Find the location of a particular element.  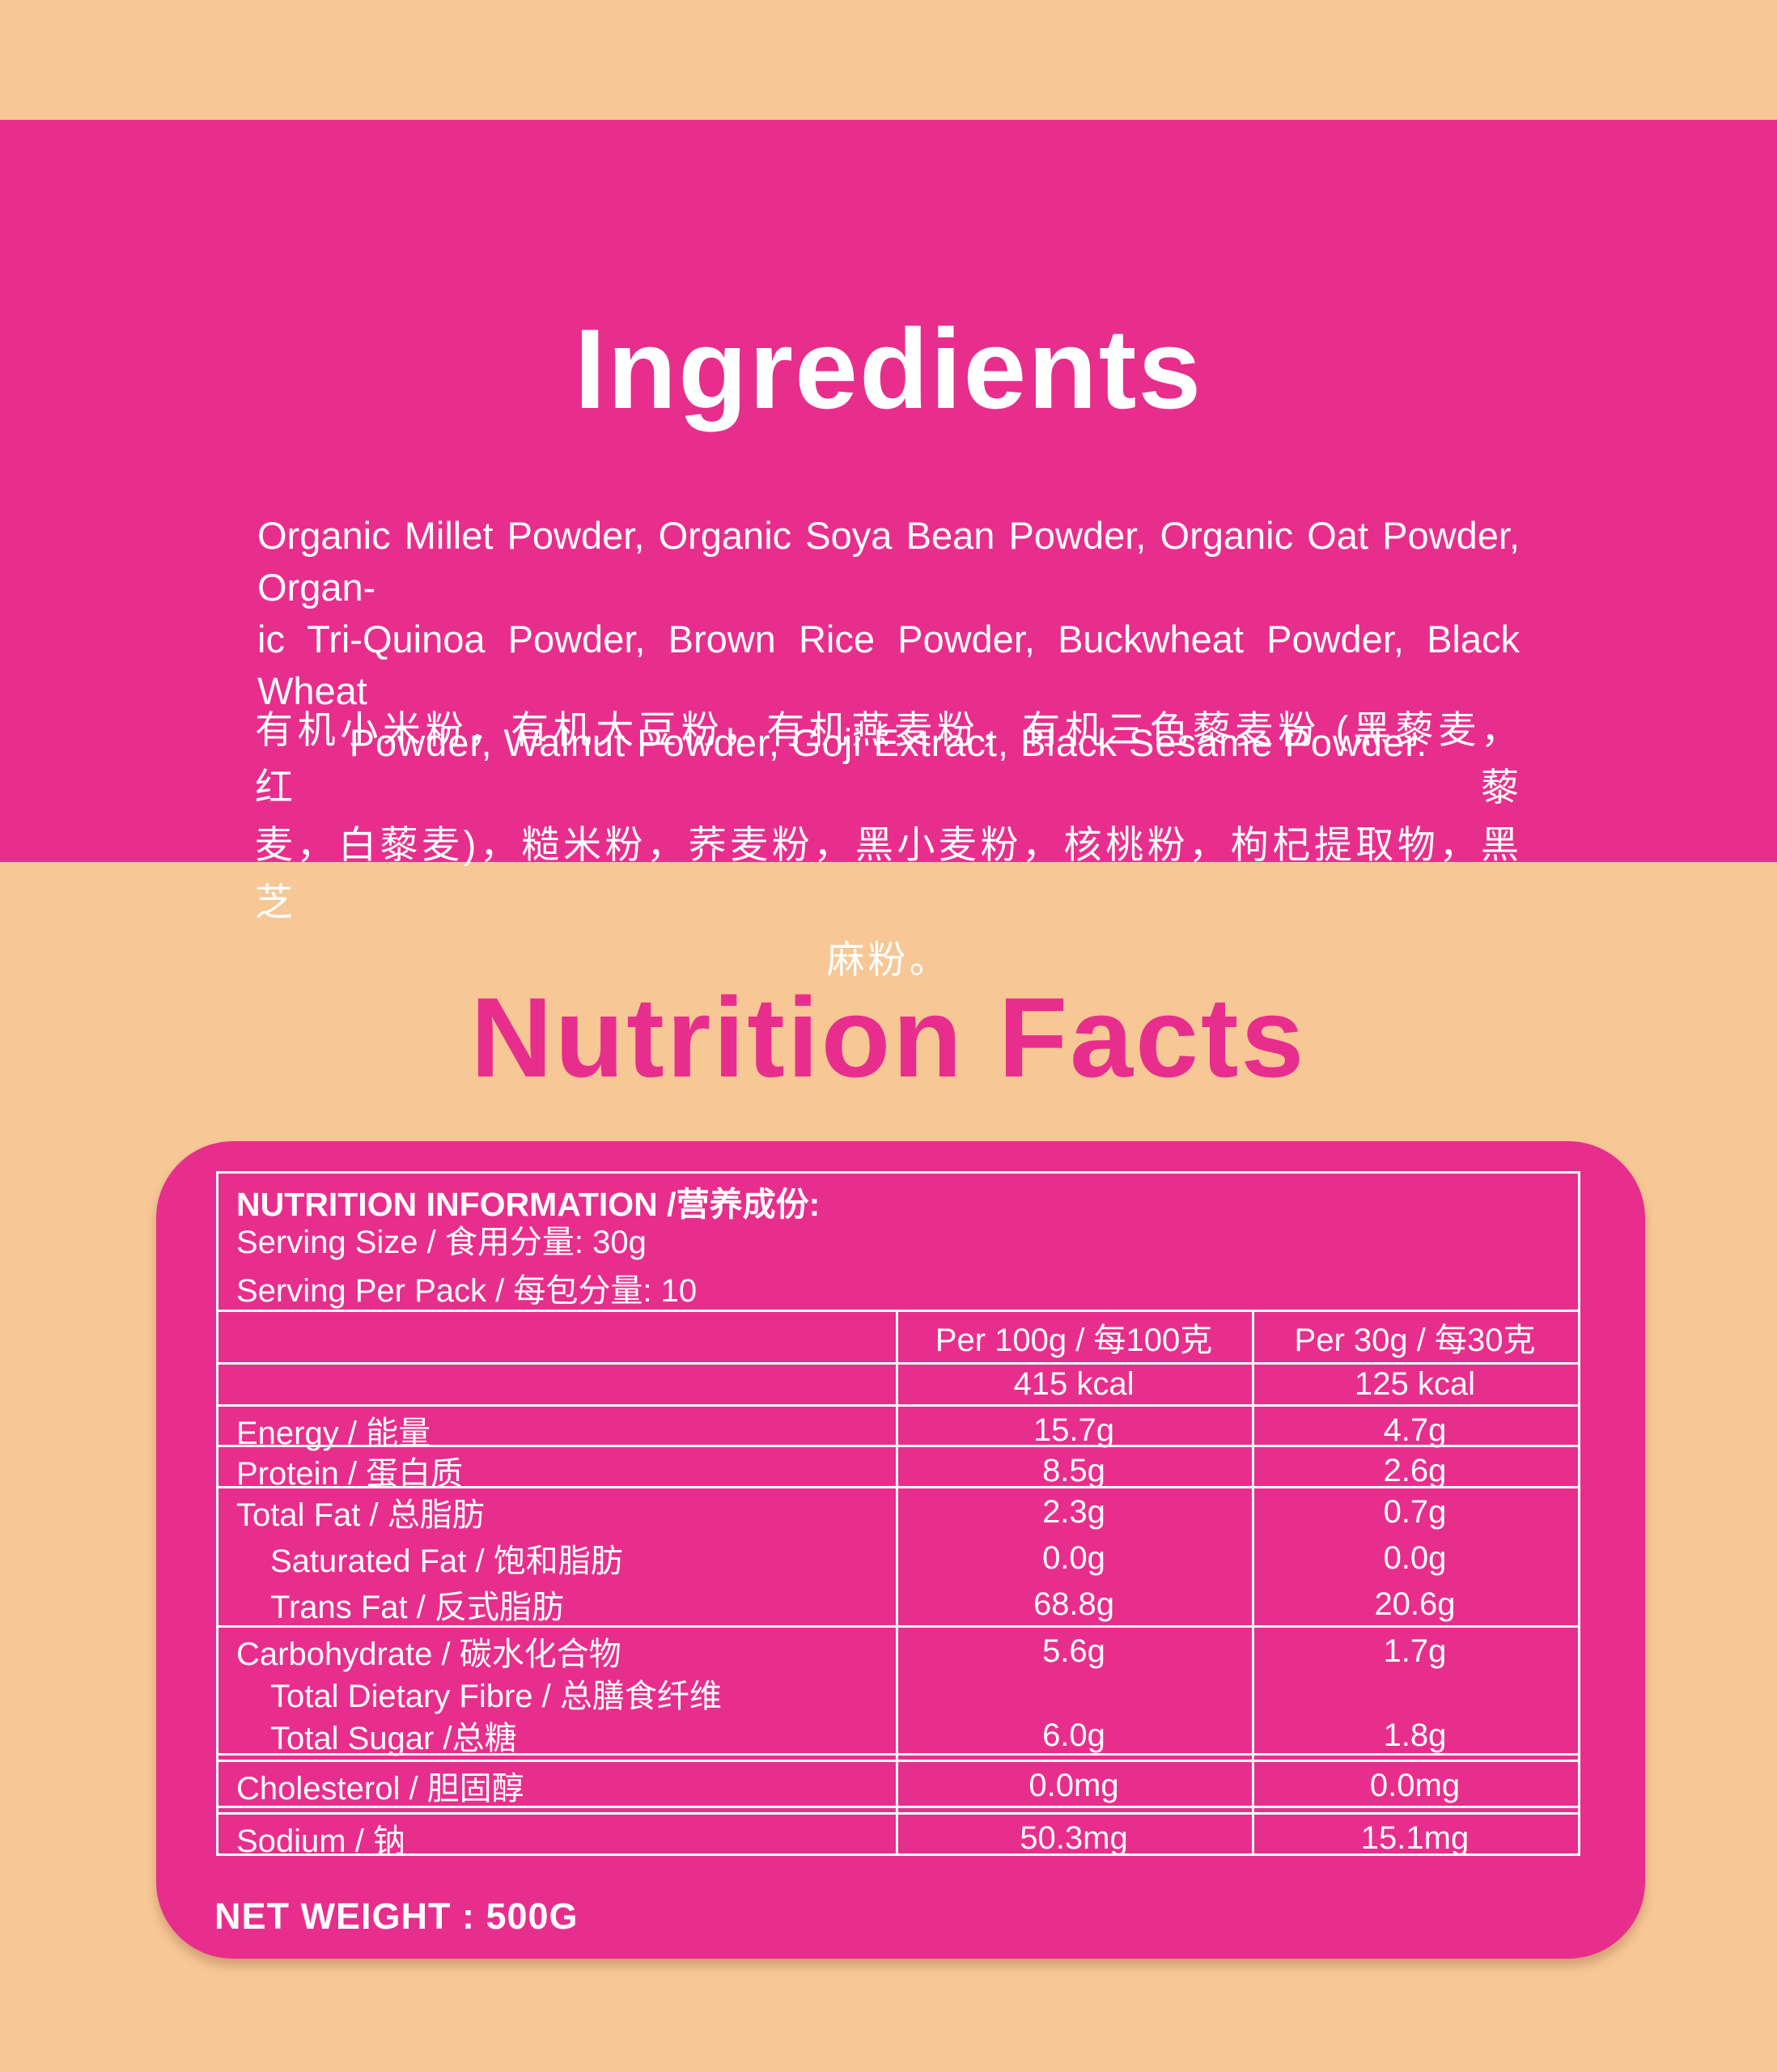

row-label: Carbohydrate / 碳水化合物 is located at coordinates (428, 1654).